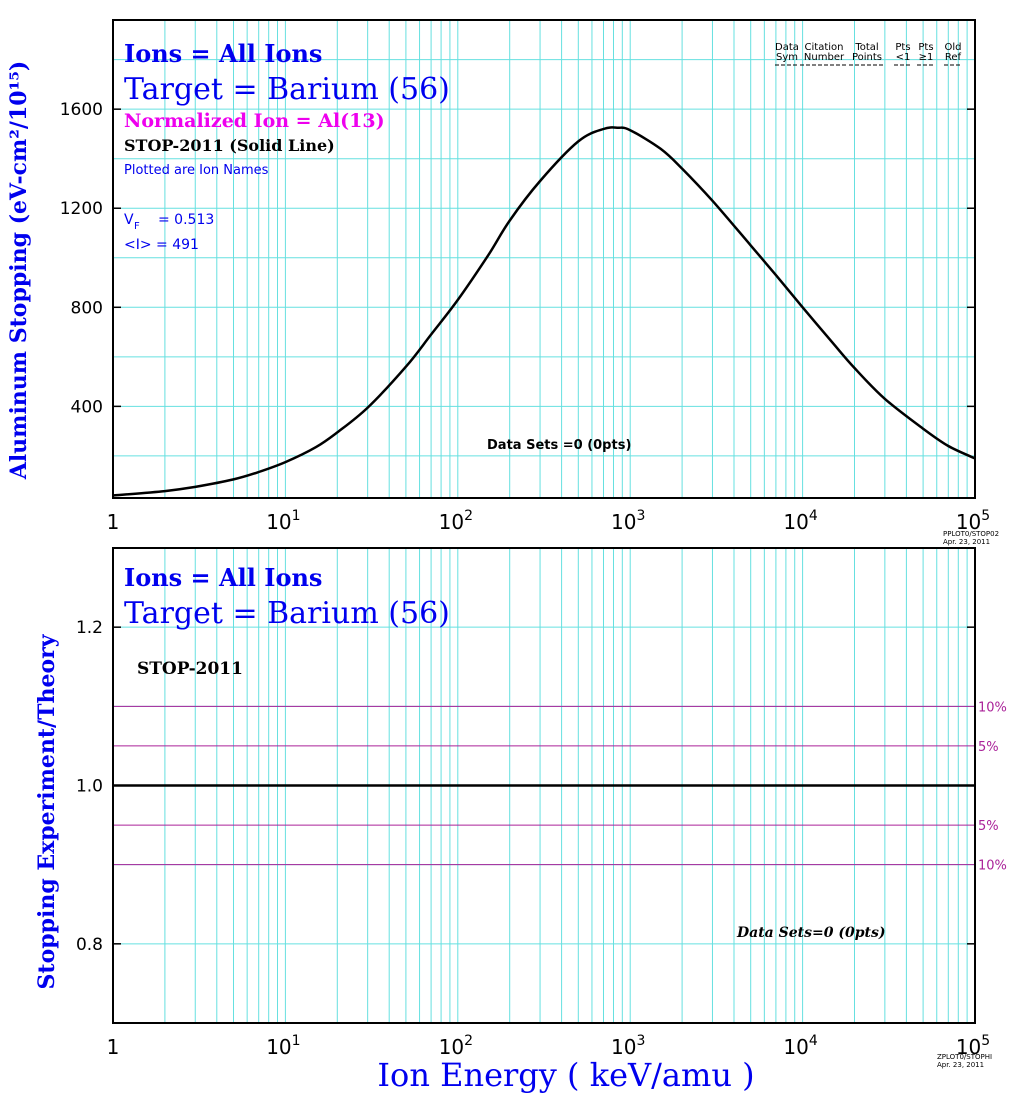  Describe the element at coordinates (129, 220) in the screenshot. I see `vf-symbol: V` at that location.